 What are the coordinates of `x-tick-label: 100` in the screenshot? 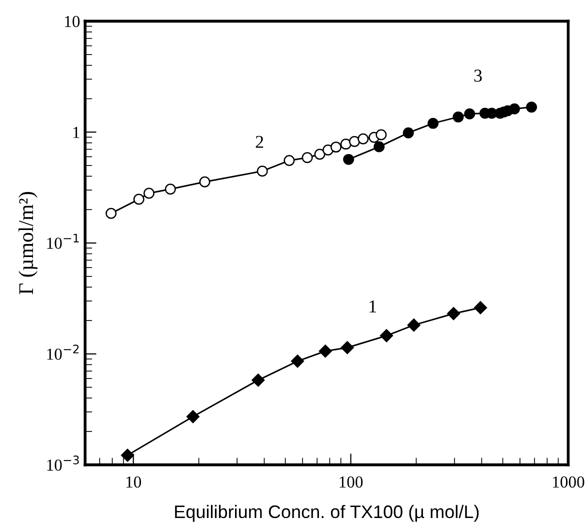 It's located at (351, 482).